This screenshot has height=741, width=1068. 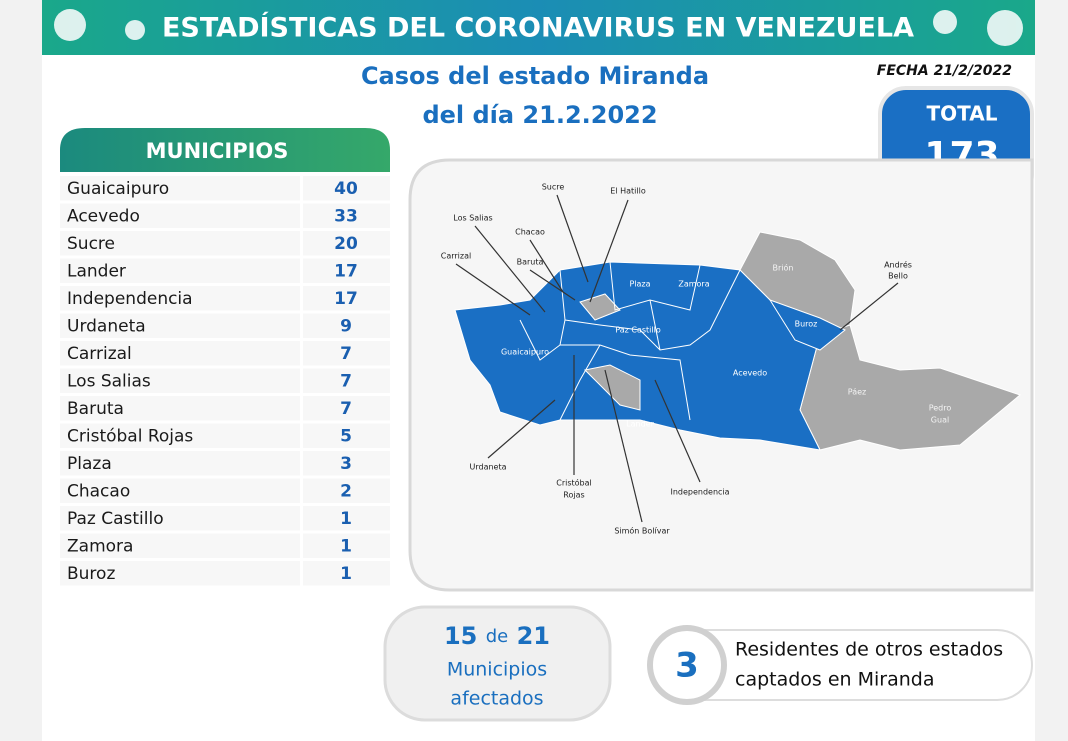 I want to click on table-row: Chacao 2, so click(x=225, y=490).